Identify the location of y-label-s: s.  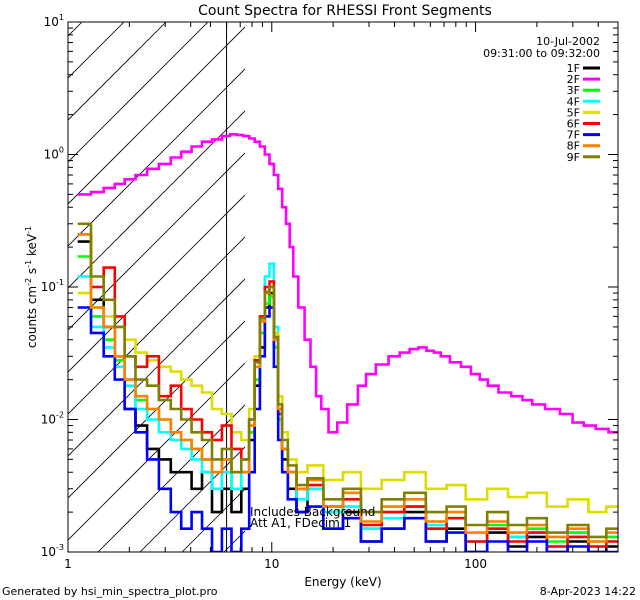
(32, 273).